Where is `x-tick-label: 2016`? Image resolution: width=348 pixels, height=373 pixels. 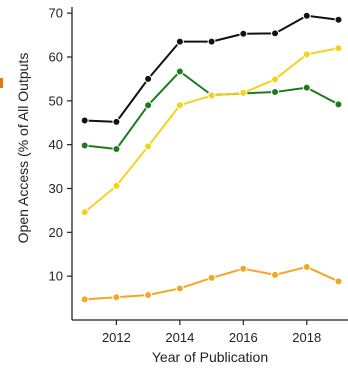 x-tick-label: 2016 is located at coordinates (243, 337).